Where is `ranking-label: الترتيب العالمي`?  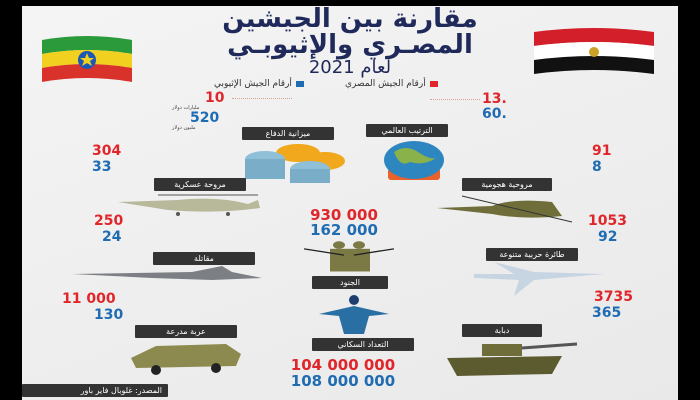
ranking-label: الترتيب العالمي is located at coordinates (407, 130).